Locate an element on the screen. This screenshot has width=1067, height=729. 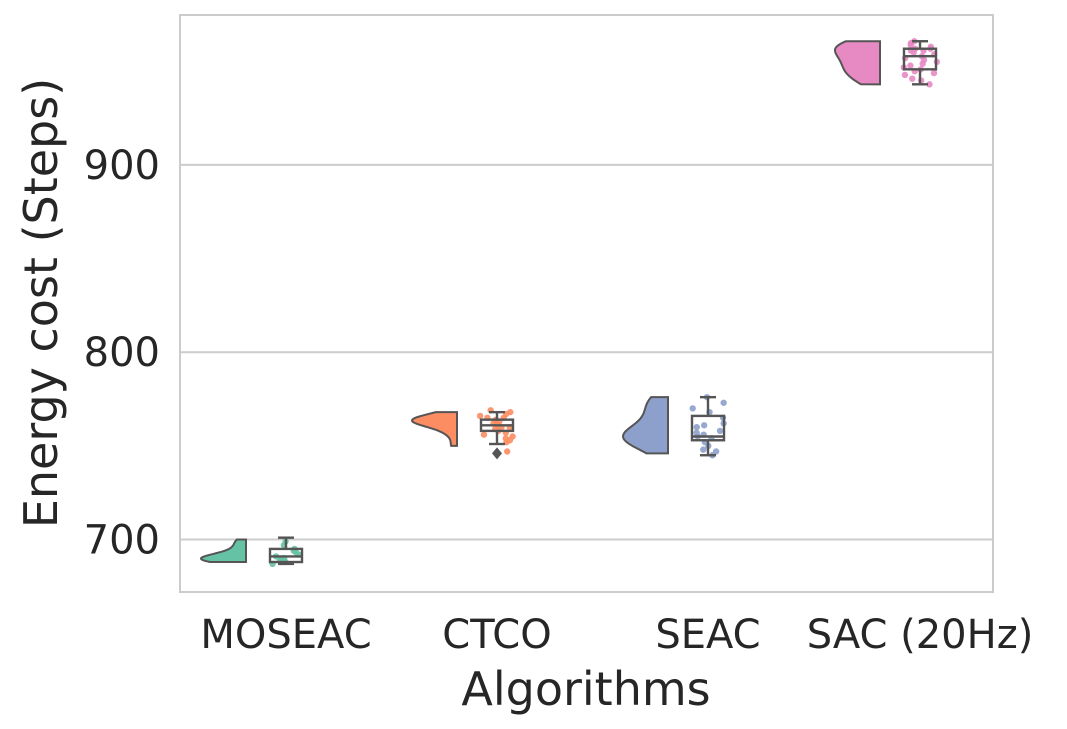
x-axis-label: Algorithms is located at coordinates (585, 689).